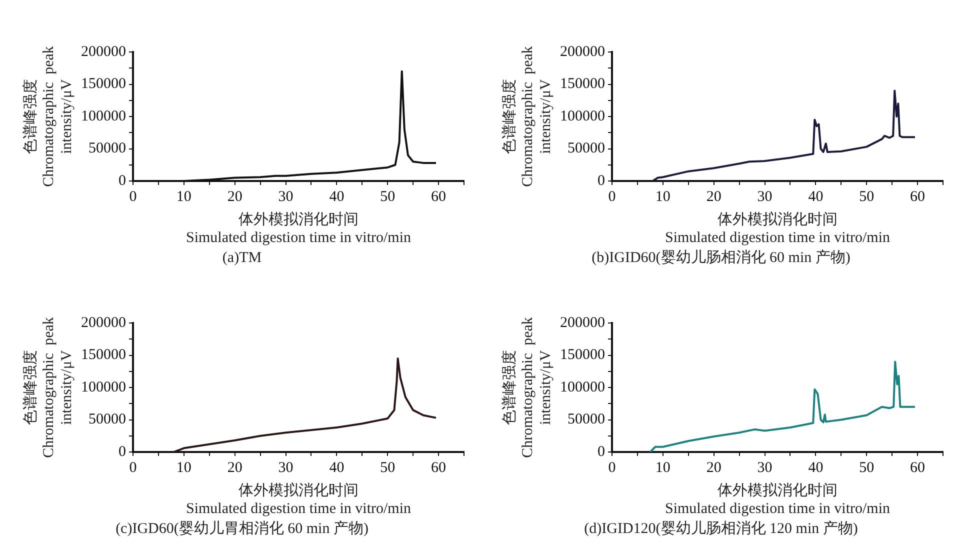  I want to click on text: (b)IGID60(婴幼儿肠相消化 60 min 产物), so click(721, 257).